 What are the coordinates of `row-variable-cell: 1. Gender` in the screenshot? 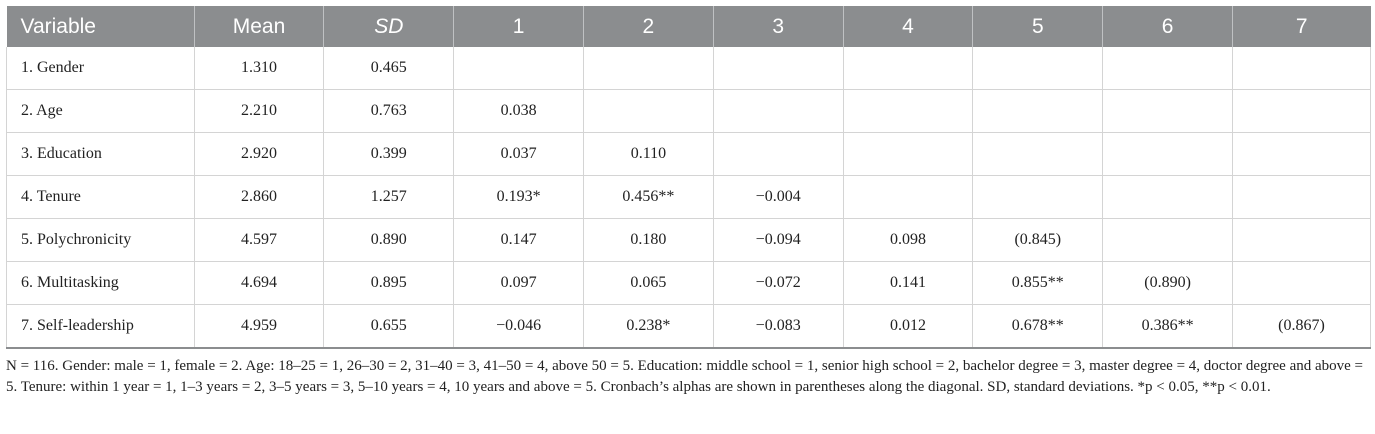 It's located at (100, 68).